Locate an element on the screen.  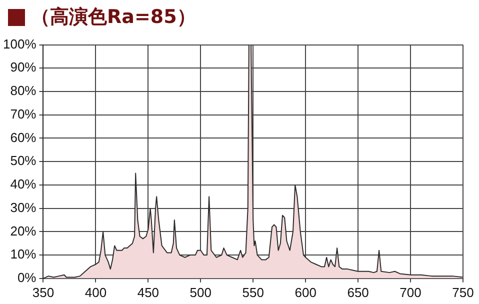
x-tick-label: 450 is located at coordinates (148, 292).